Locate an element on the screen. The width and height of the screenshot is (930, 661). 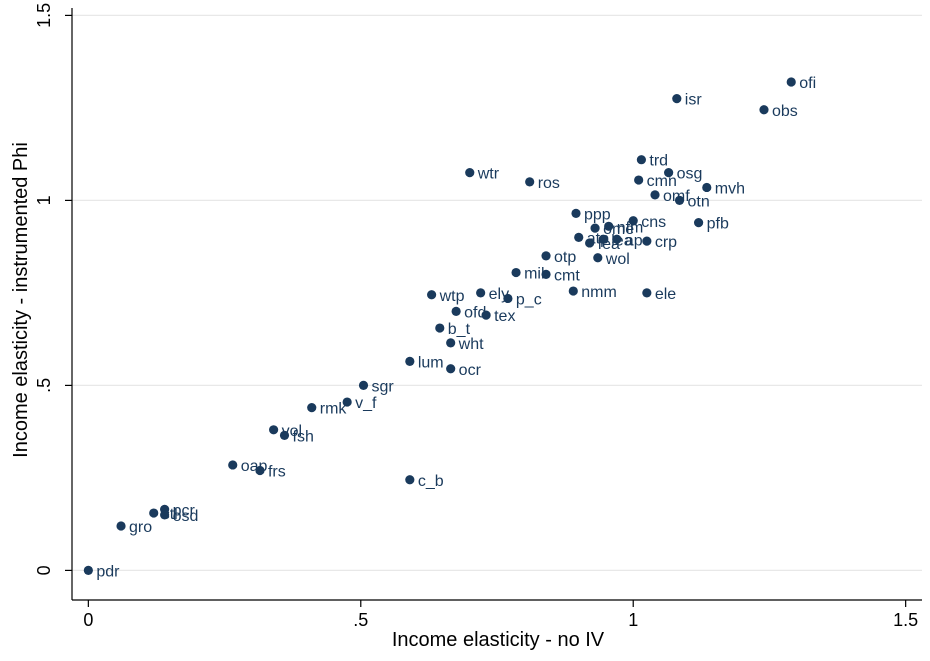
data-point-label-otn: otn is located at coordinates (699, 201).